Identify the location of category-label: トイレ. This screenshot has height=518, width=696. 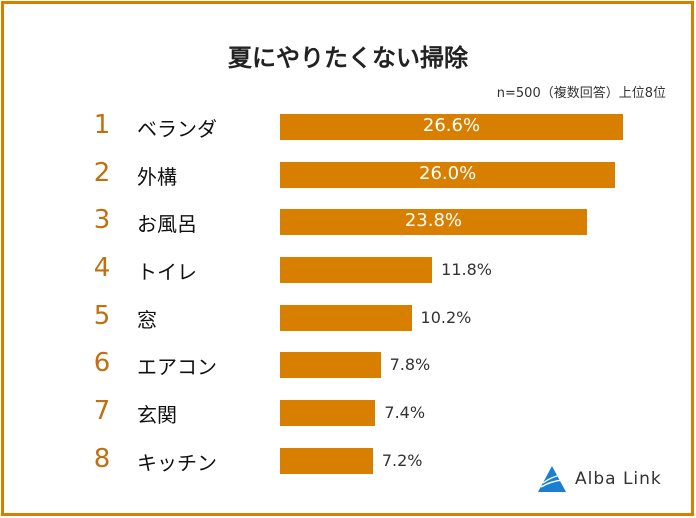
(167, 272).